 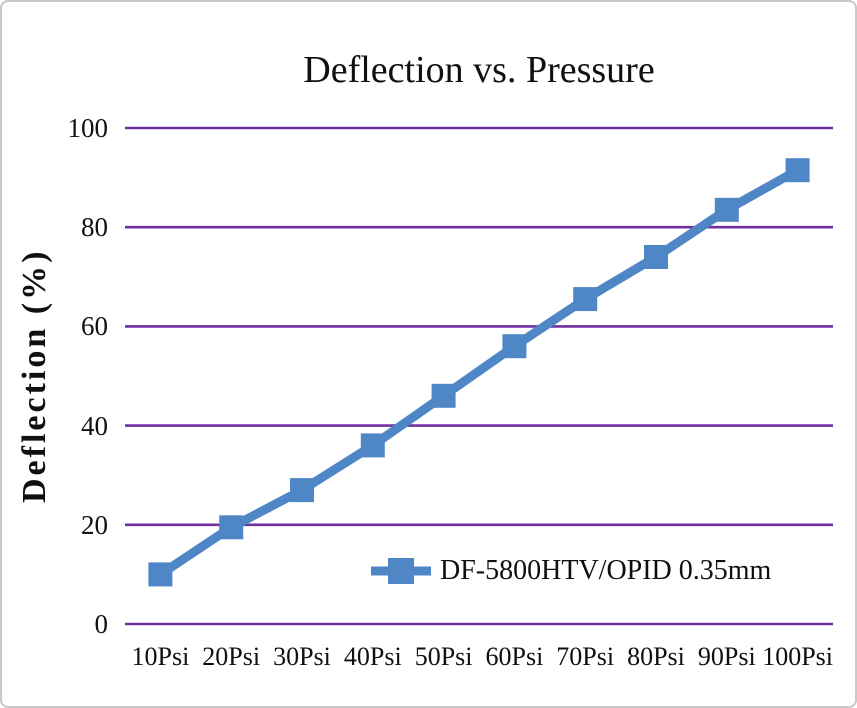 What do you see at coordinates (94, 326) in the screenshot?
I see `y-tick-label: 60` at bounding box center [94, 326].